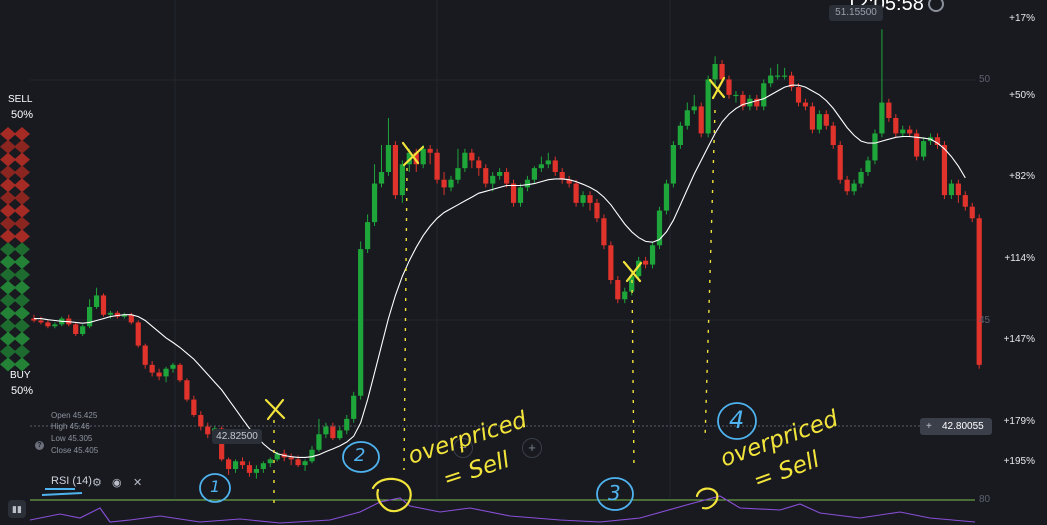 The height and width of the screenshot is (525, 1047). I want to click on payout-label: +147%, so click(1019, 339).